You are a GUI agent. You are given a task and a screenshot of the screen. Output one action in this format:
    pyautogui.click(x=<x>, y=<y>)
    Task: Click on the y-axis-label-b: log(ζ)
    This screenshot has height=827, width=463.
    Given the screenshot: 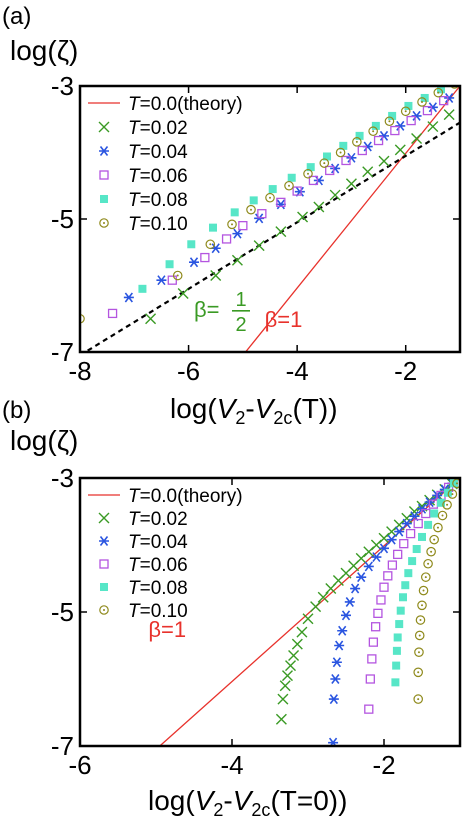 What is the action you would take?
    pyautogui.click(x=44, y=440)
    